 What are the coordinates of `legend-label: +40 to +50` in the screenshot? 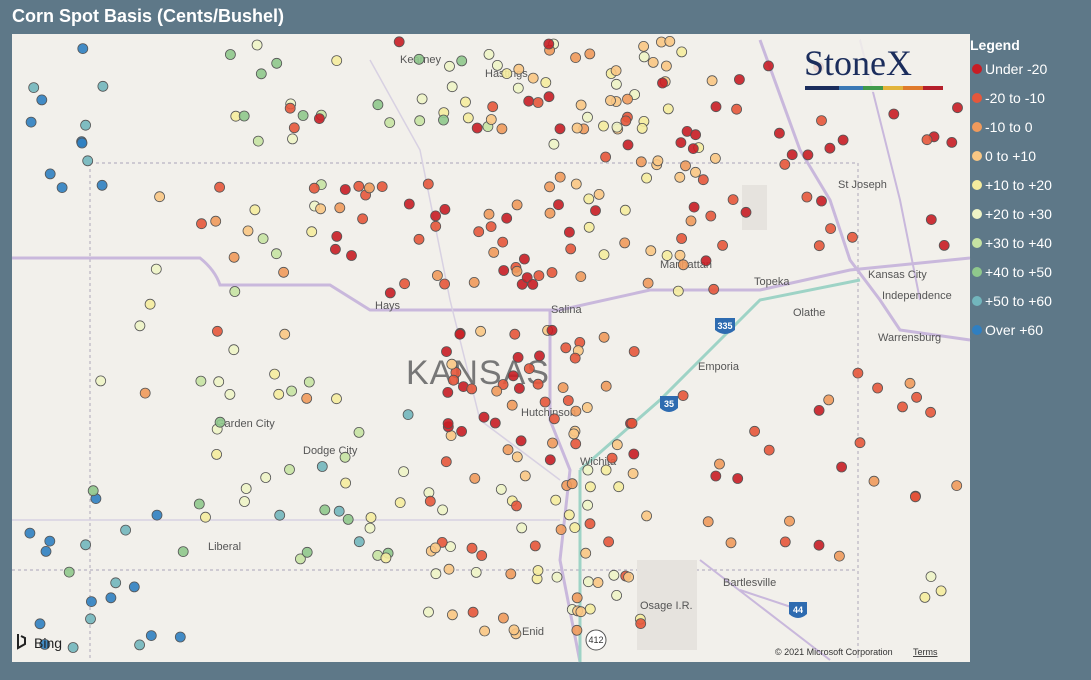 It's located at (1018, 272).